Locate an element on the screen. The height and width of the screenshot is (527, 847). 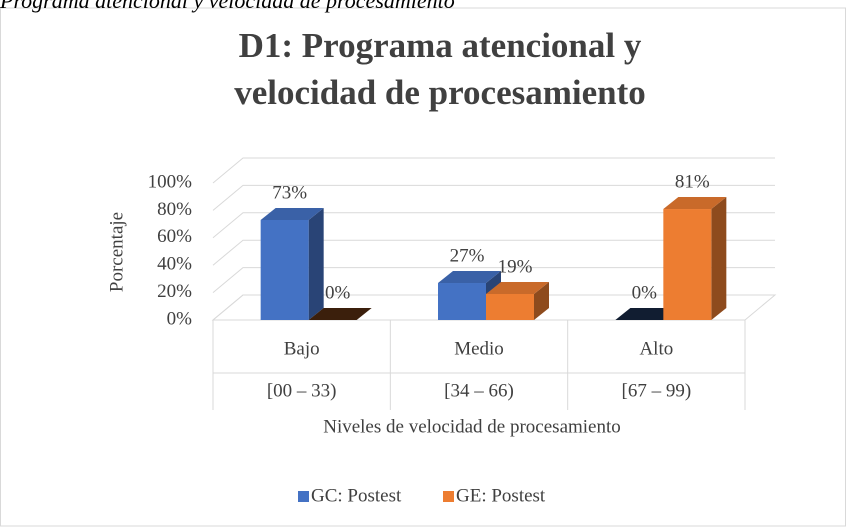
y-tick-label: 60% is located at coordinates (174, 236).